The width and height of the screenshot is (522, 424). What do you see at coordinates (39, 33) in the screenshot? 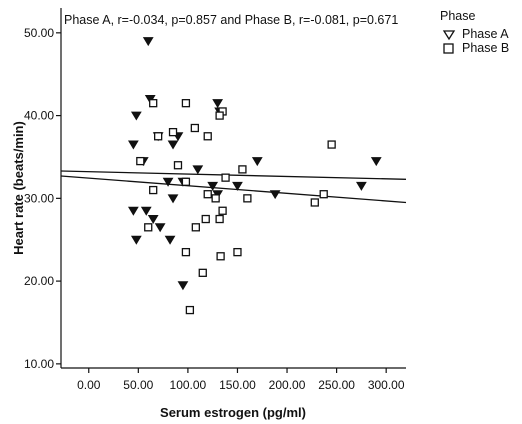
I see `y-tick-label: 50.00` at bounding box center [39, 33].